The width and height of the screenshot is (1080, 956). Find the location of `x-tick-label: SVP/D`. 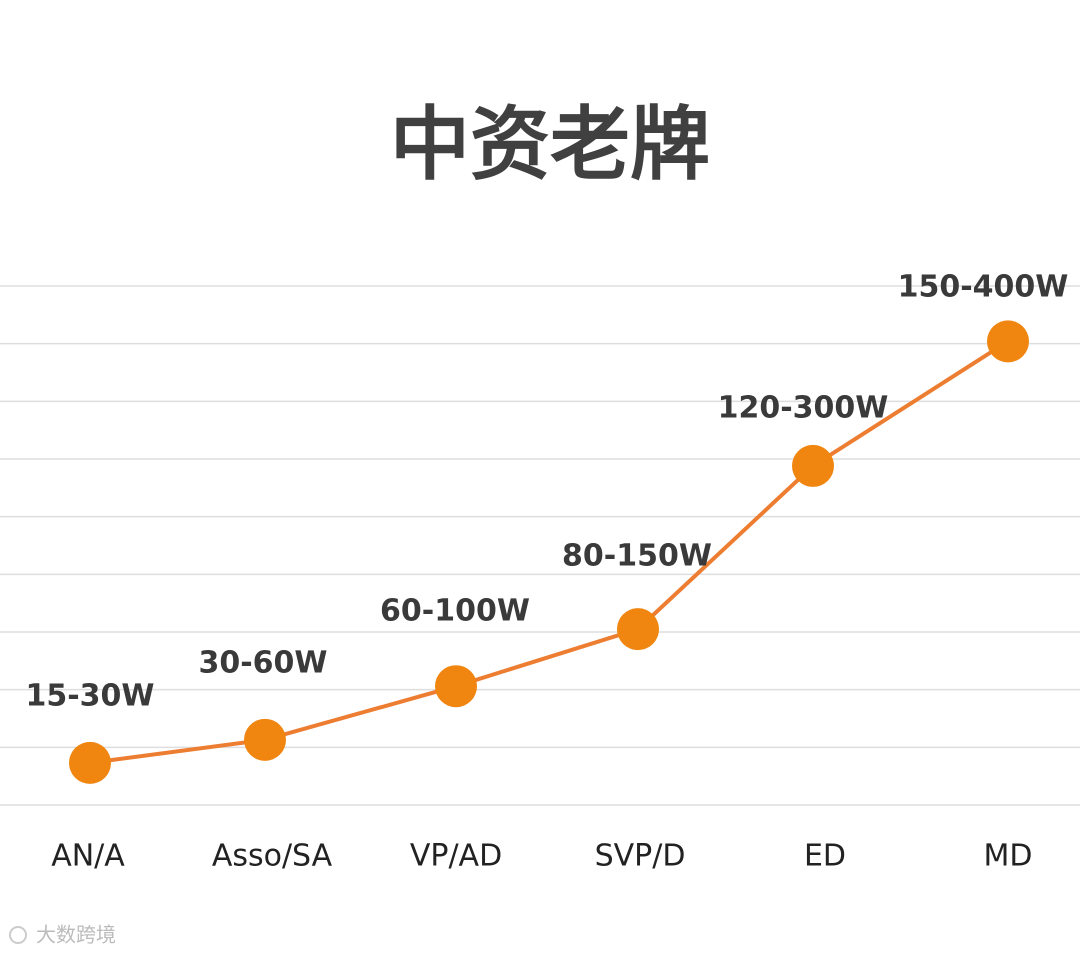

x-tick-label: SVP/D is located at coordinates (640, 856).